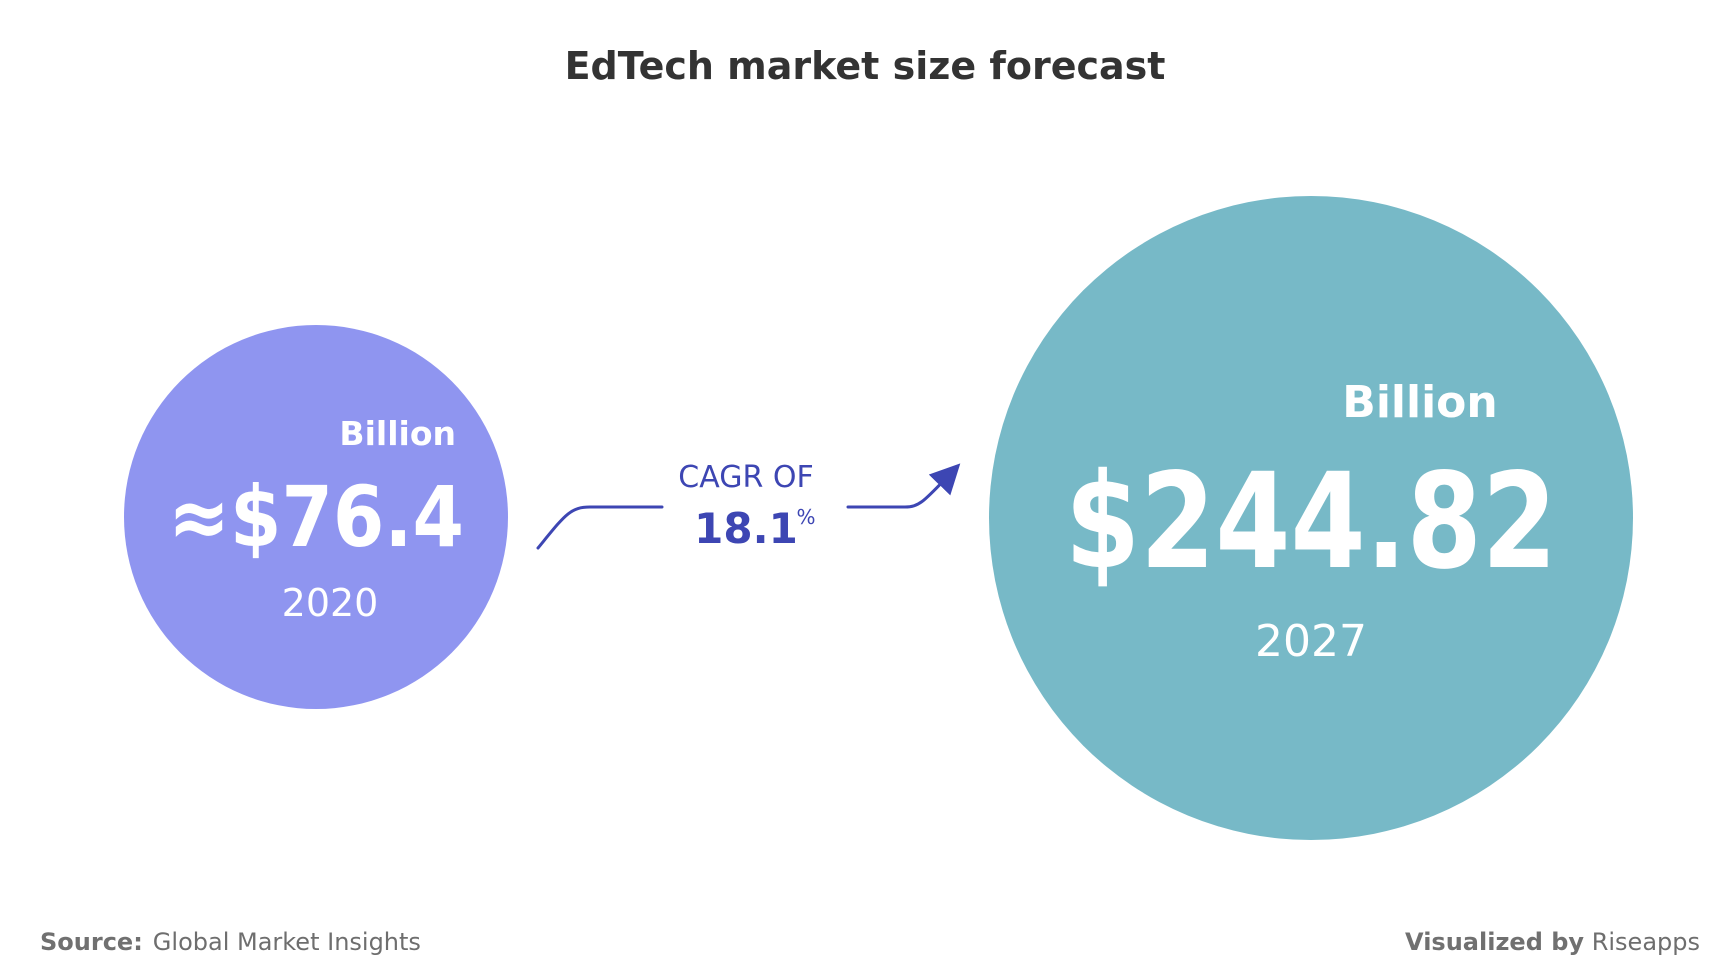 The height and width of the screenshot is (976, 1730). I want to click on cagr-arrow-left-curve, so click(600, 527).